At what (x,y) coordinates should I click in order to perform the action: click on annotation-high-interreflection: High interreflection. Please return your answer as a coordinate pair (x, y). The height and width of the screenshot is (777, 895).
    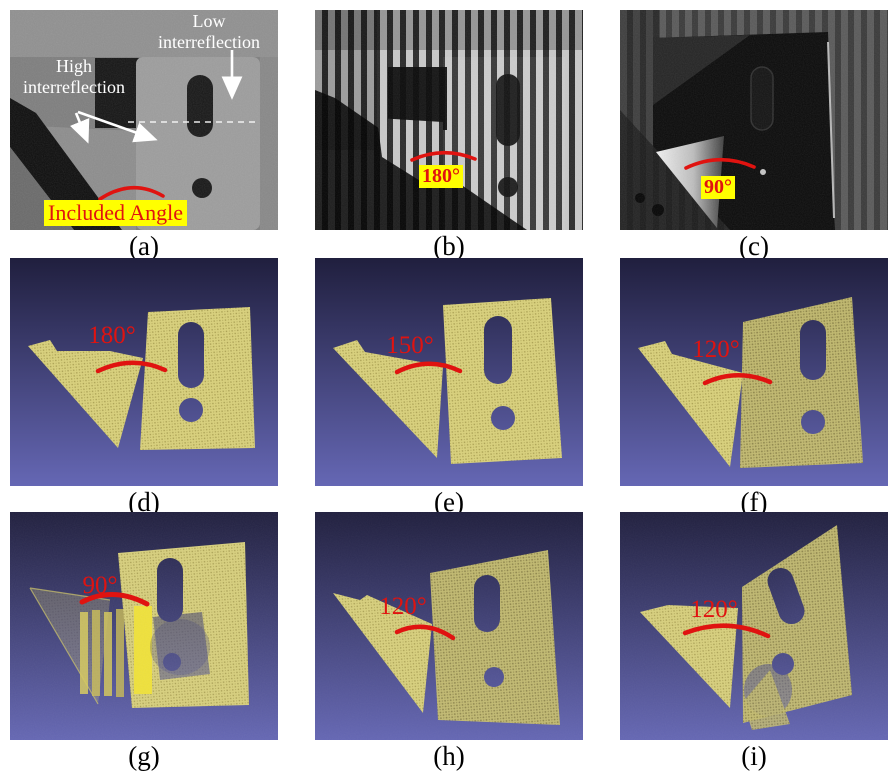
    Looking at the image, I should click on (74, 76).